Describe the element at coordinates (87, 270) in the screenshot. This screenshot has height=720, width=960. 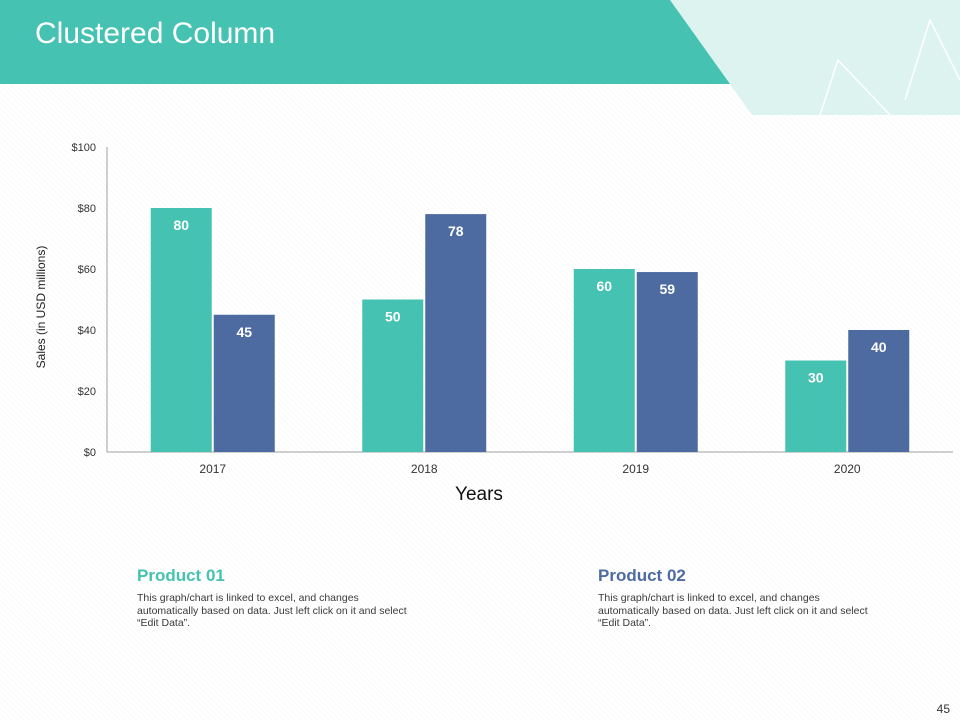
I see `y-tick-label: $60` at that location.